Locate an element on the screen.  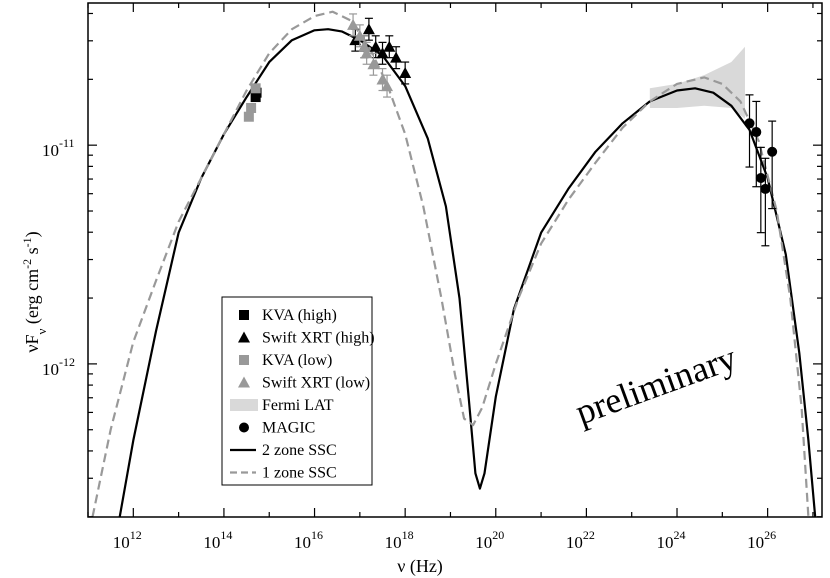
legend-swatch-swift-xrt-high is located at coordinates (244, 337).